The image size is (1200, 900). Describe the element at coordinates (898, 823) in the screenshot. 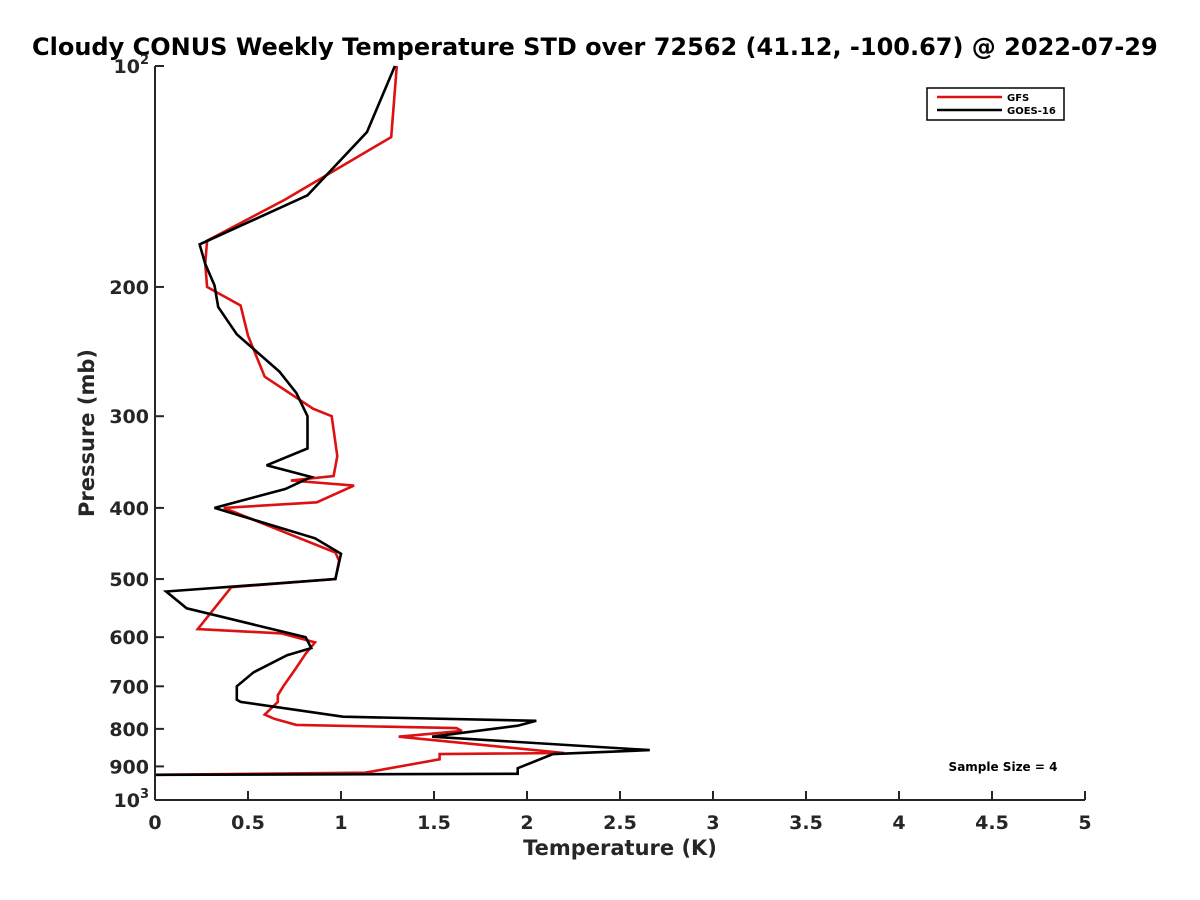

I see `x-tick-label: 4` at that location.